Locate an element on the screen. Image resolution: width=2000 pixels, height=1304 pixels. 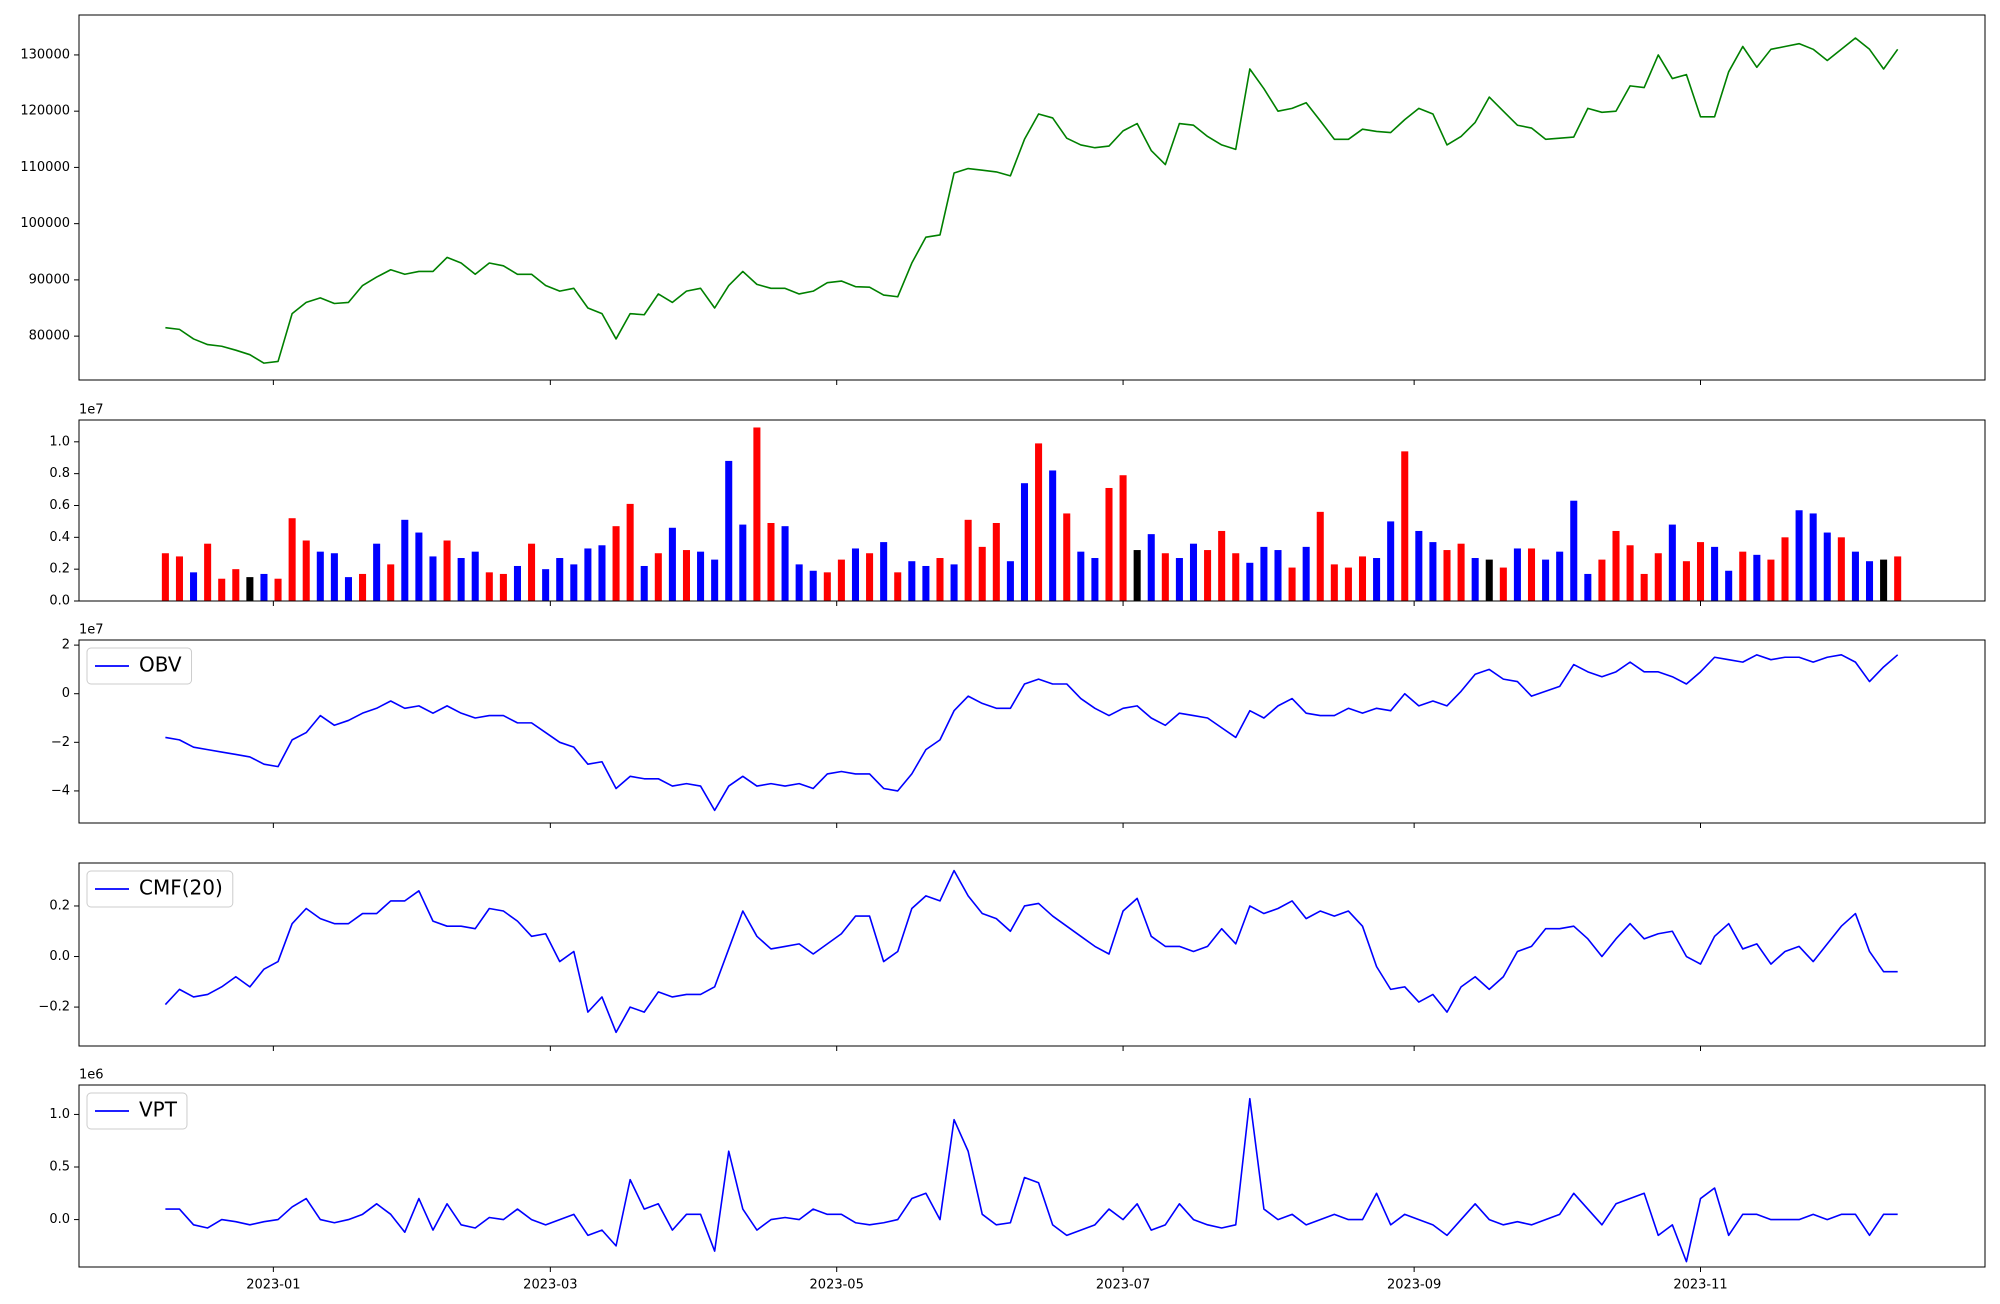
panel: −0.2 0.0 0.2 CMF(20) is located at coordinates (1012, 956).